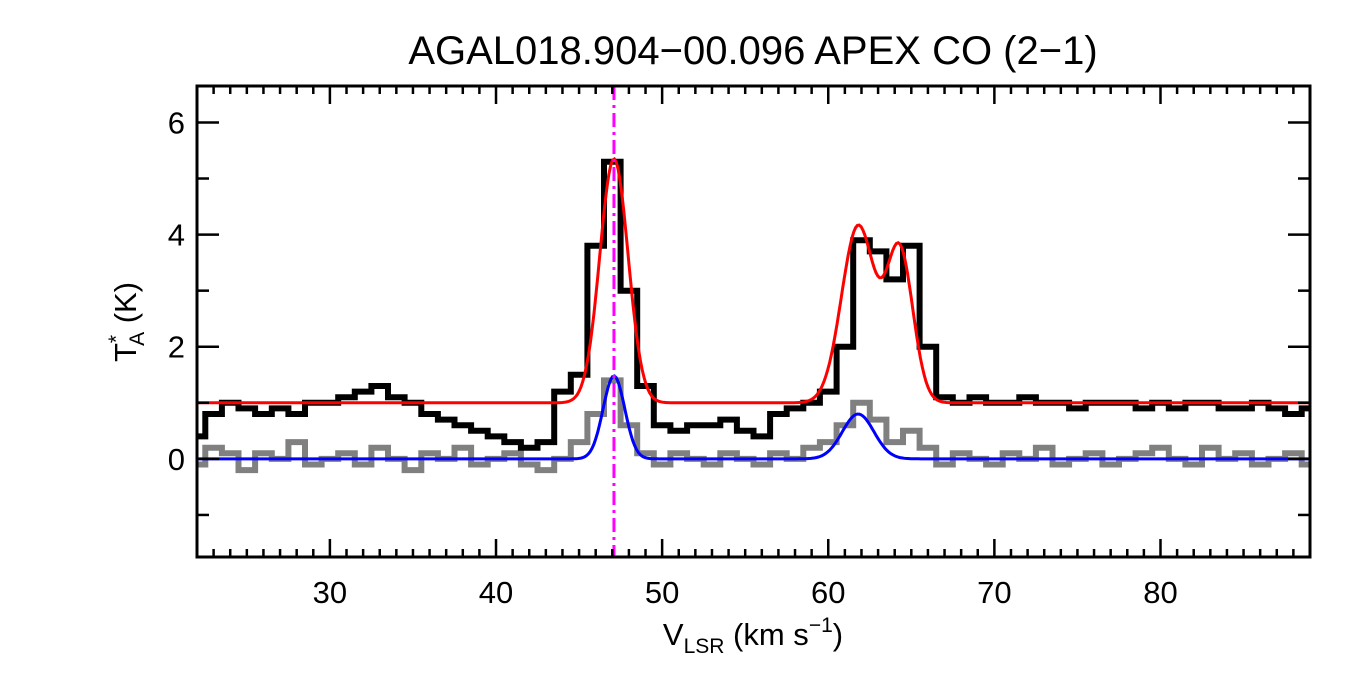 The width and height of the screenshot is (1350, 675). I want to click on chart-title: AGAL018.904−00.096 APEX CO (2−1), so click(752, 51).